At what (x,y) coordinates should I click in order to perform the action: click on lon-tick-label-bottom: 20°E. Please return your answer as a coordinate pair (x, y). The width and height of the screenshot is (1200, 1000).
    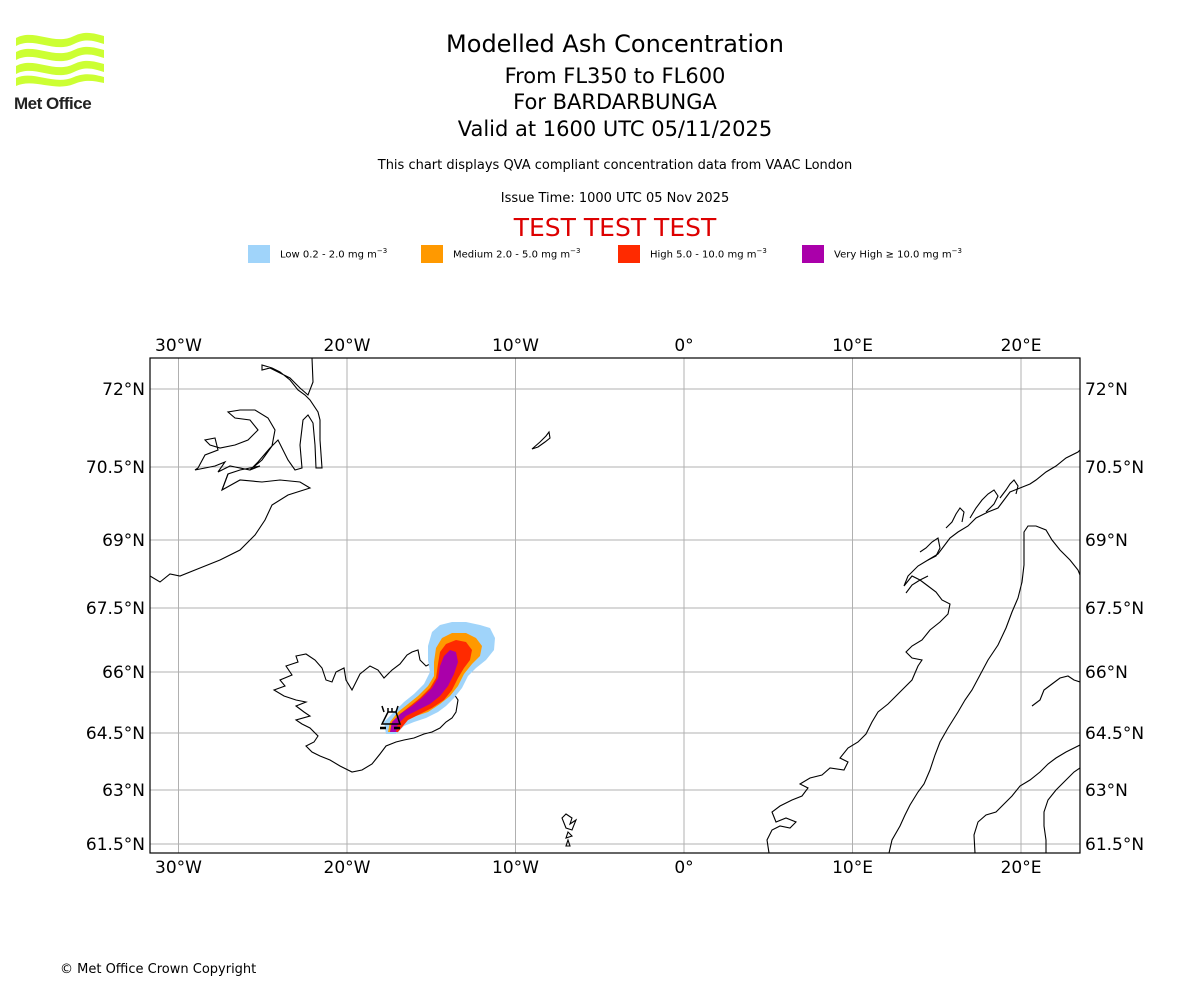
    Looking at the image, I should click on (1021, 868).